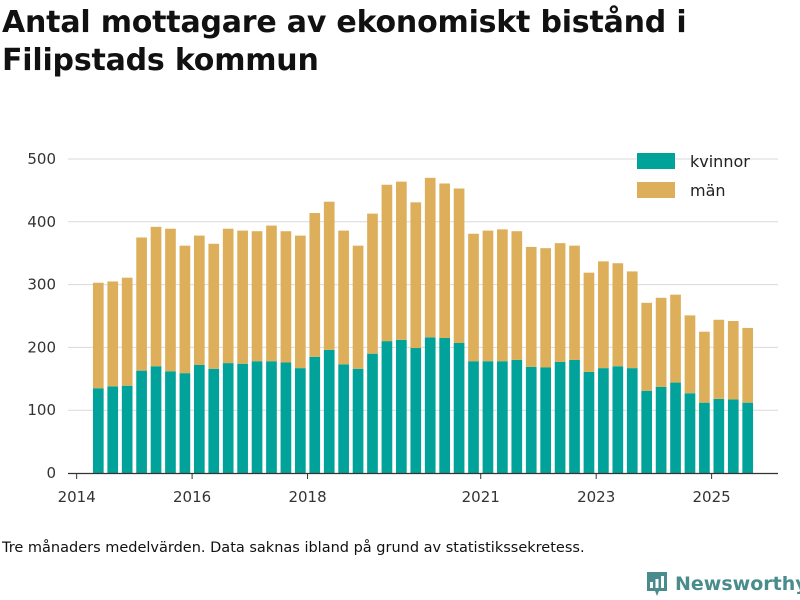 The width and height of the screenshot is (800, 600). What do you see at coordinates (737, 584) in the screenshot?
I see `brand-name: Newsworthy` at bounding box center [737, 584].